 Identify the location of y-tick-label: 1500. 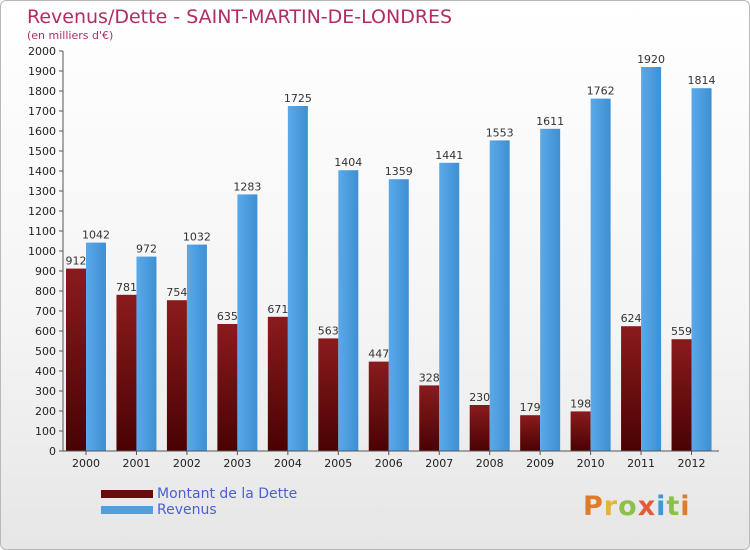
(42, 151).